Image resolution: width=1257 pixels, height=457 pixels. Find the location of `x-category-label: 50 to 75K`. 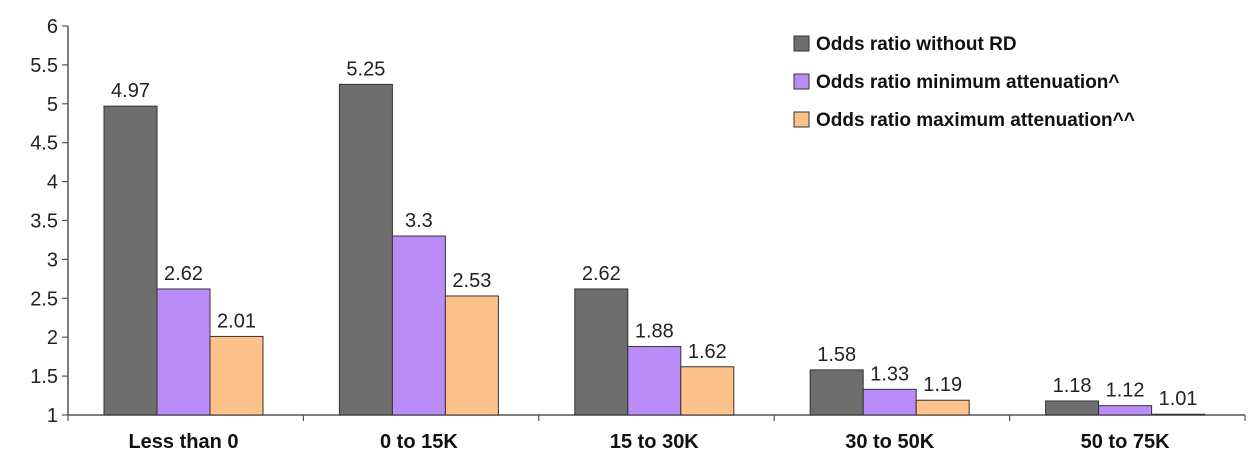

x-category-label: 50 to 75K is located at coordinates (1125, 442).